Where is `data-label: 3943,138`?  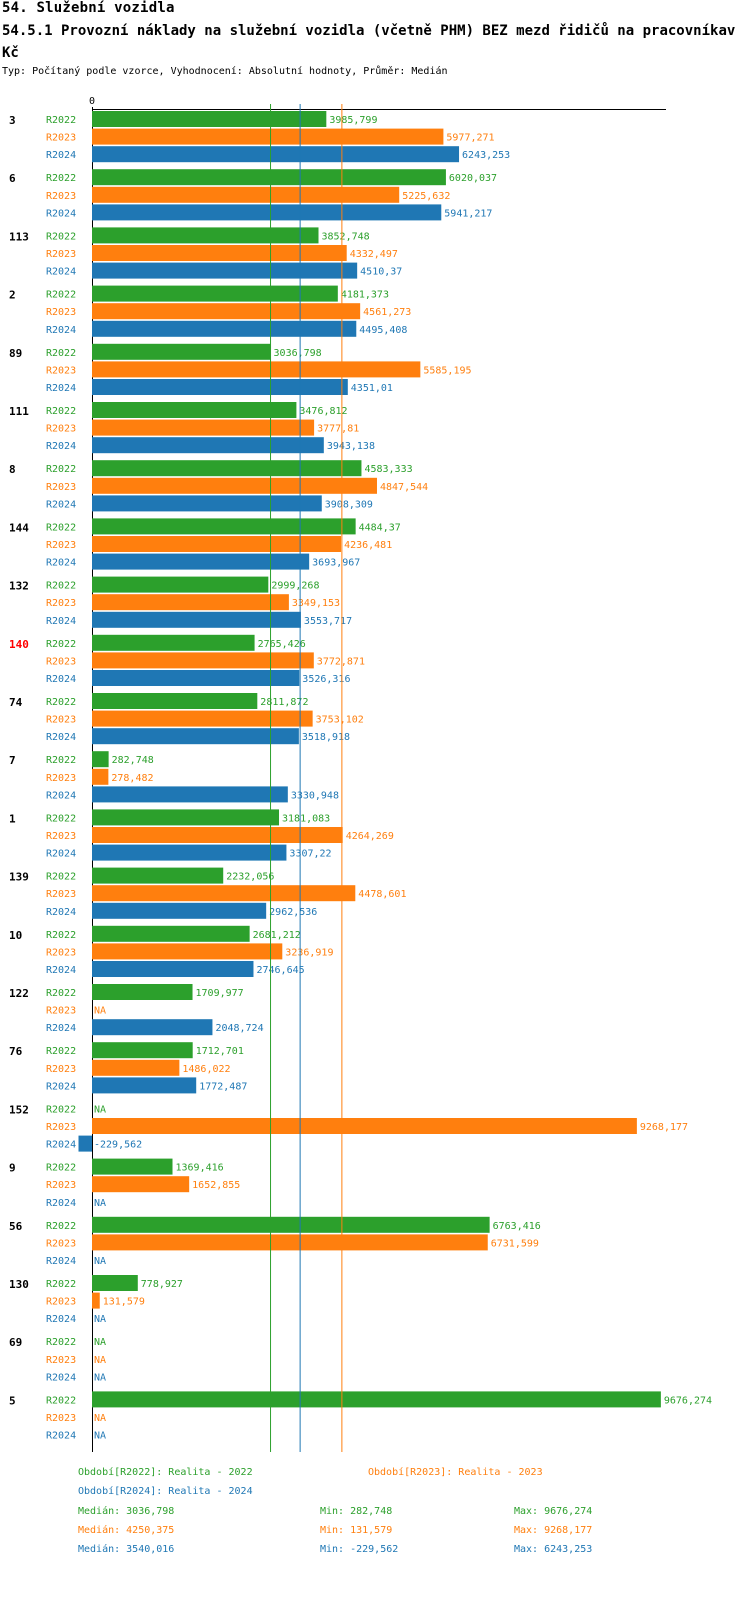 data-label: 3943,138 is located at coordinates (351, 446).